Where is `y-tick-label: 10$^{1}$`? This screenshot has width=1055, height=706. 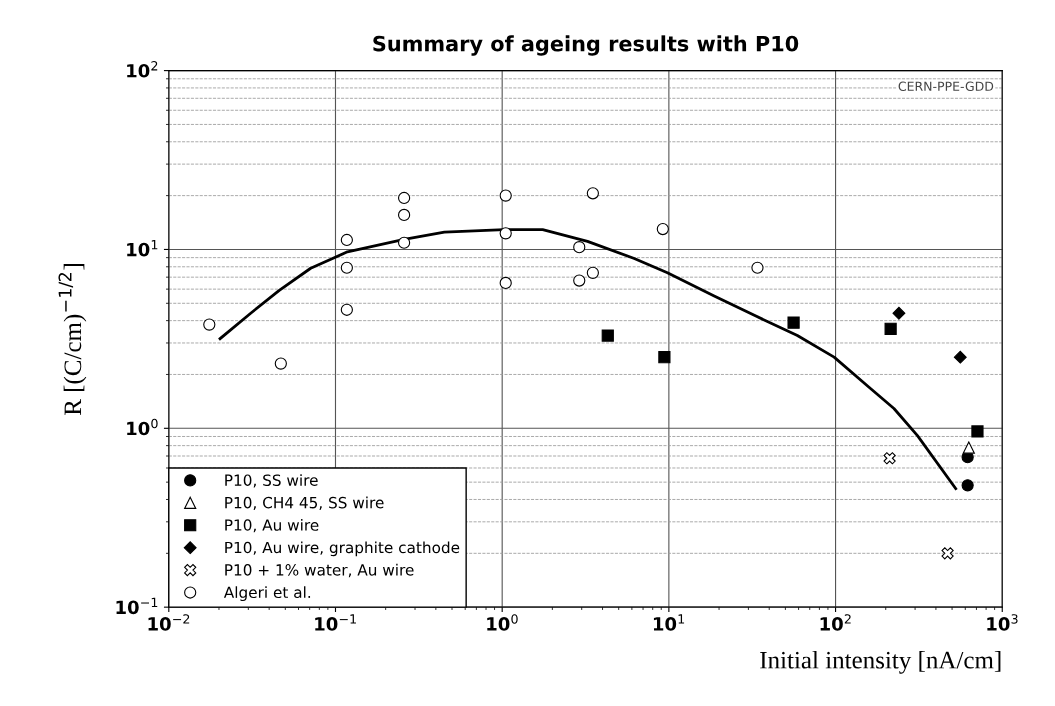 y-tick-label: 10$^{1}$ is located at coordinates (142, 248).